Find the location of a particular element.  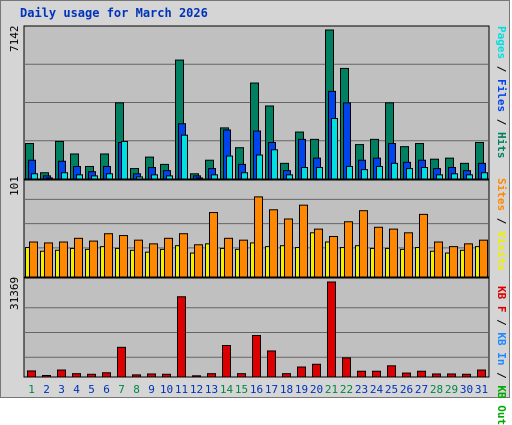

day-label-17: 17 is located at coordinates (271, 389).